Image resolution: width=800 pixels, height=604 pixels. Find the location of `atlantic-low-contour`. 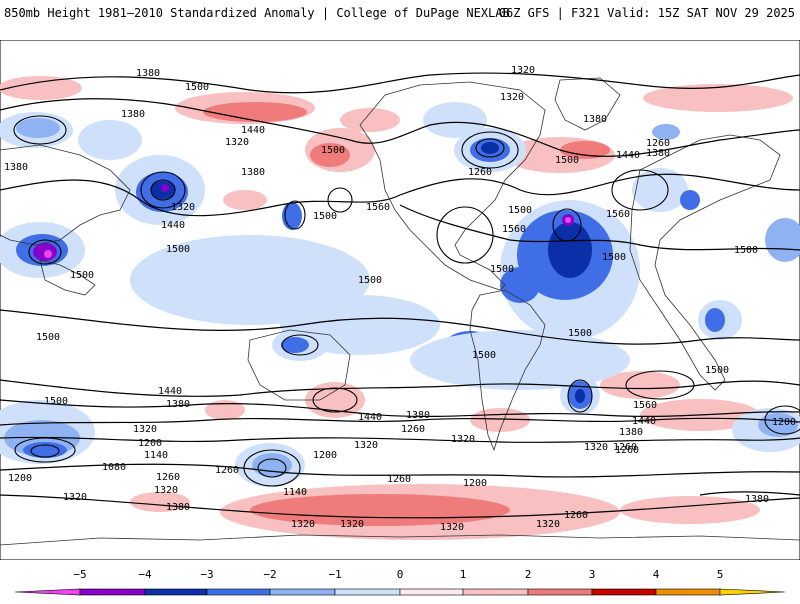

atlantic-low-contour is located at coordinates (567, 225).